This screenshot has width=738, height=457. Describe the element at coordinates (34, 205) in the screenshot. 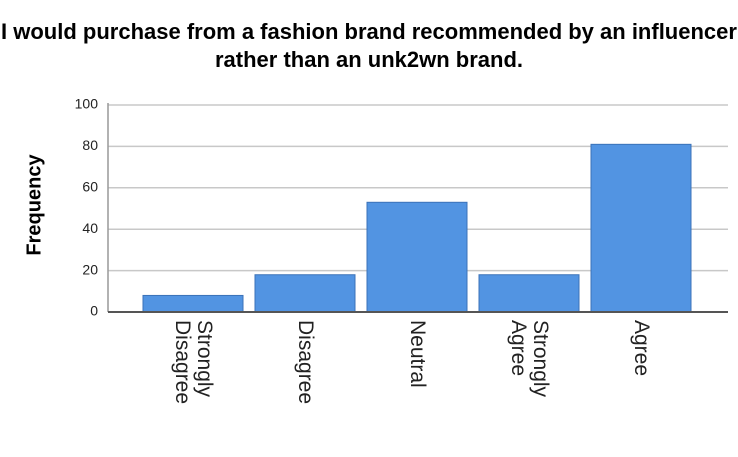

I see `y-axis-label: Frequency` at that location.